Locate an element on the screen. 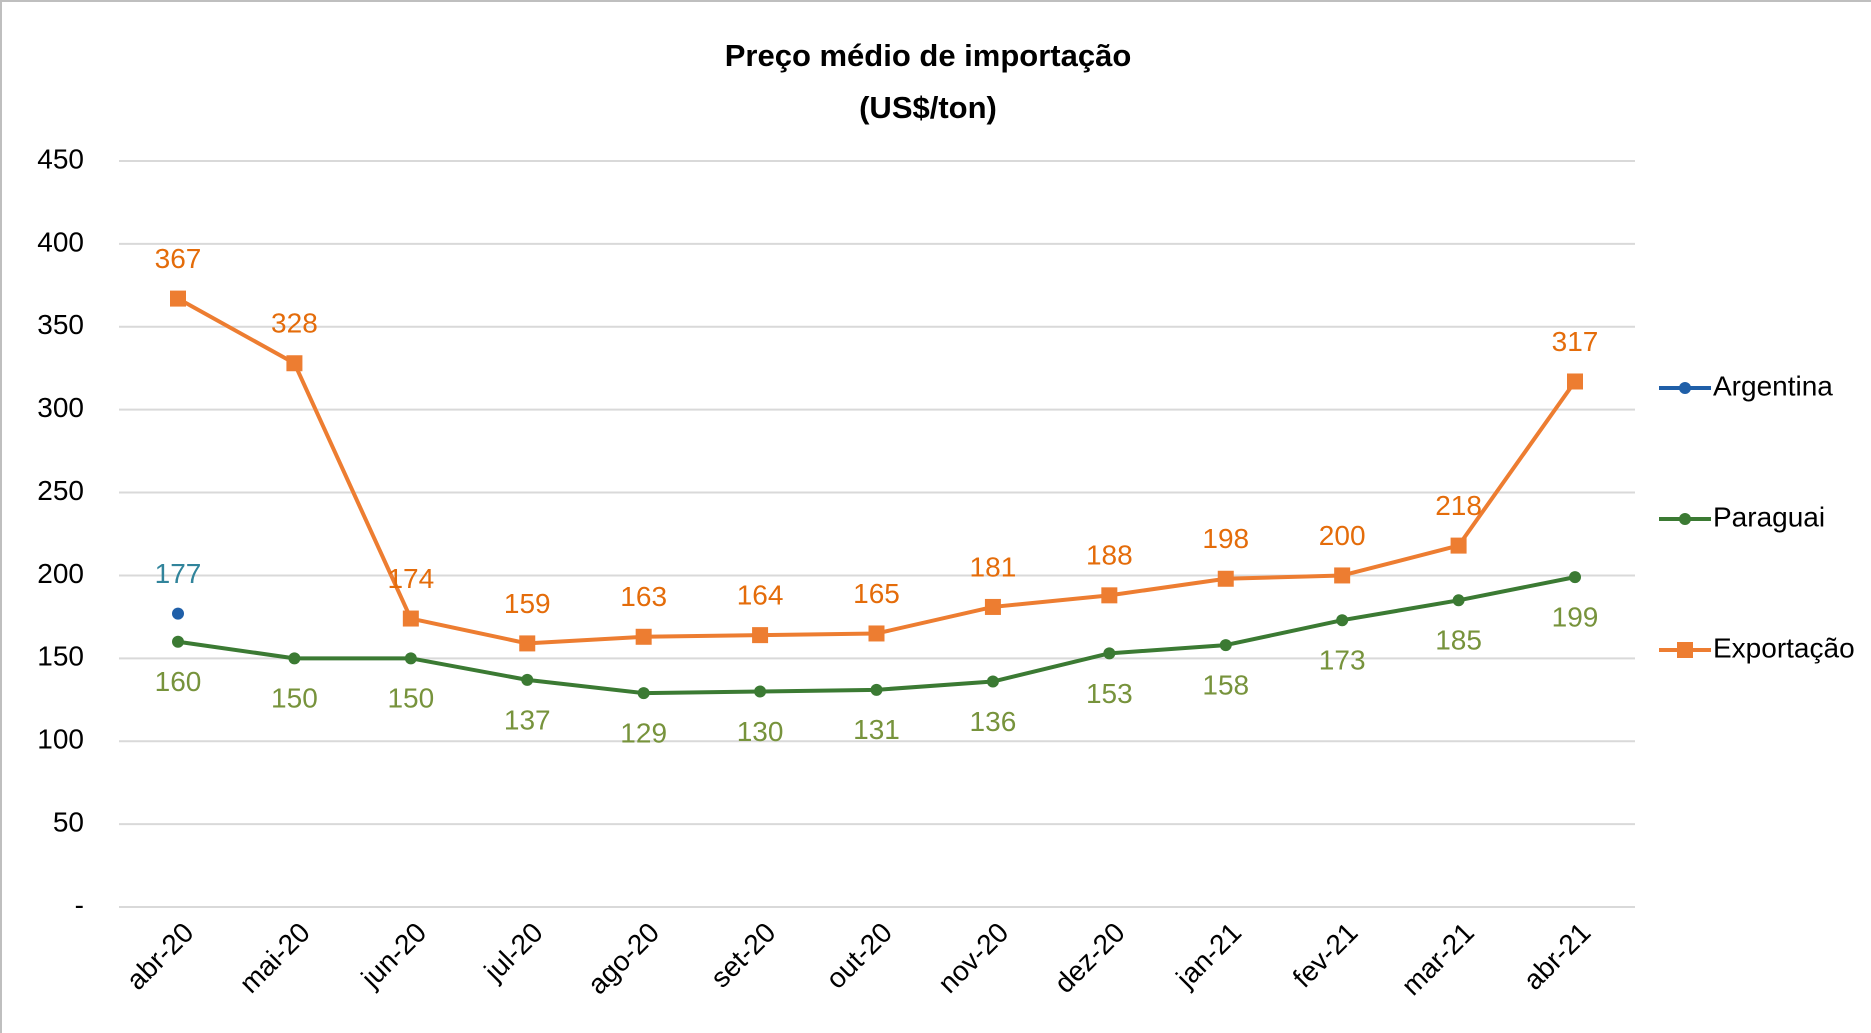 The width and height of the screenshot is (1871, 1033). y-tick-label: 100 is located at coordinates (60, 739).